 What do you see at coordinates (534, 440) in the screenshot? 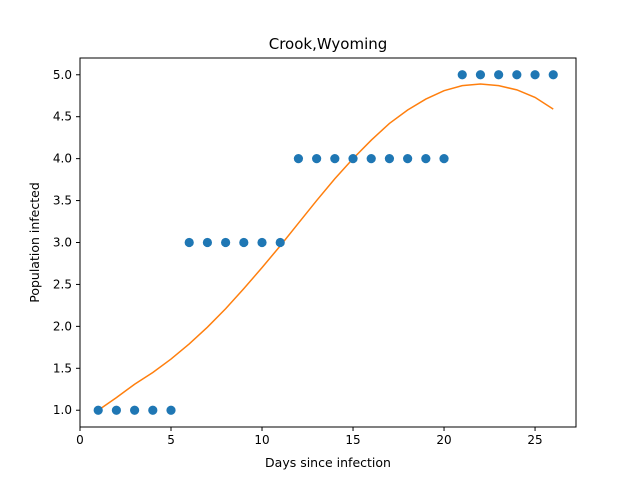
I see `x-tick-label: 25` at bounding box center [534, 440].